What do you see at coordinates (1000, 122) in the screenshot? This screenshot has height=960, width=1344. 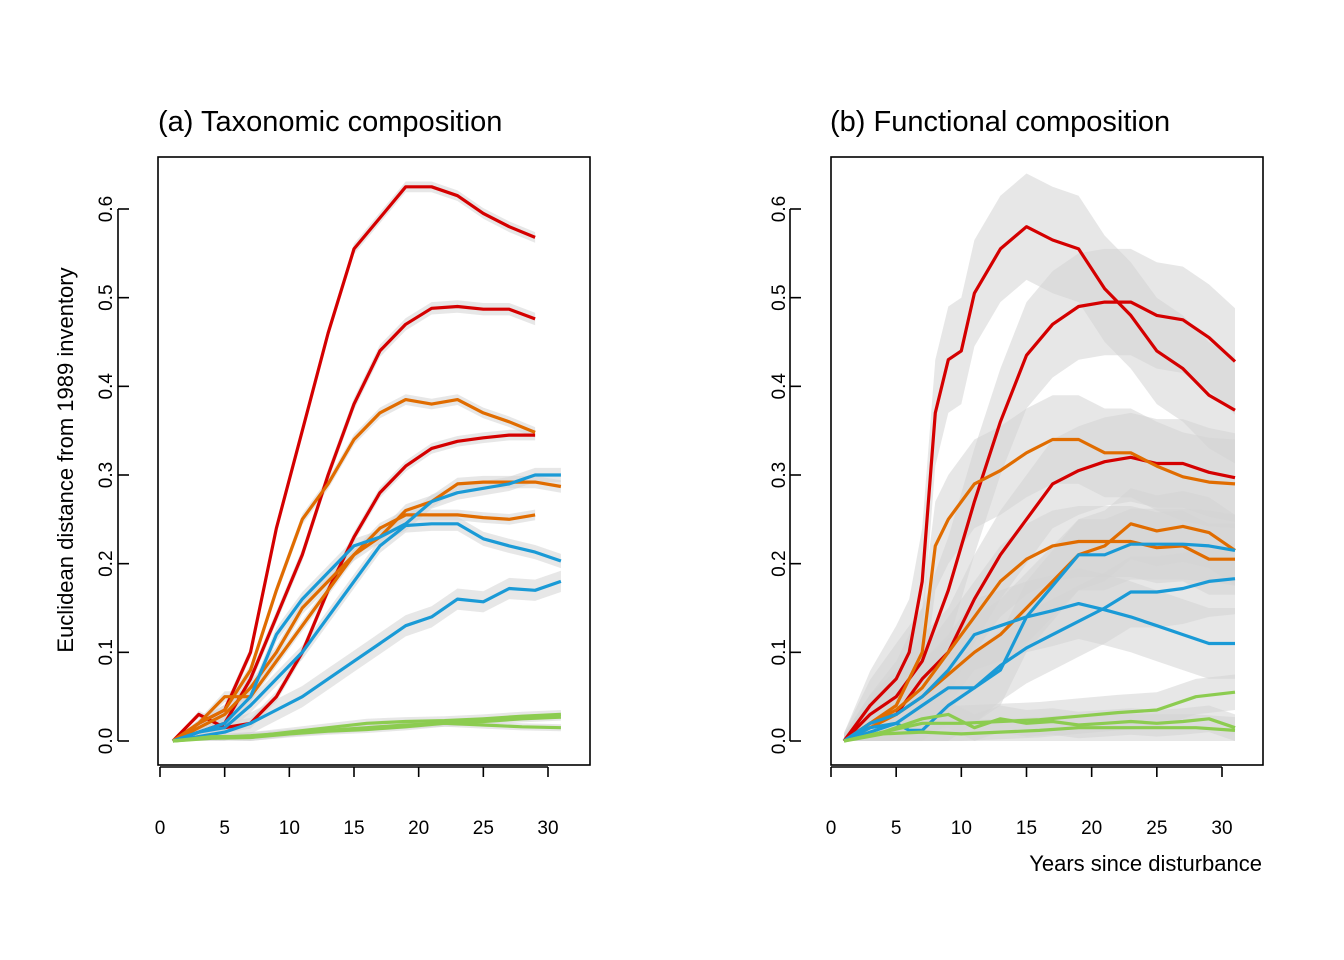 I see `panel-title: (b) Functional composition` at bounding box center [1000, 122].